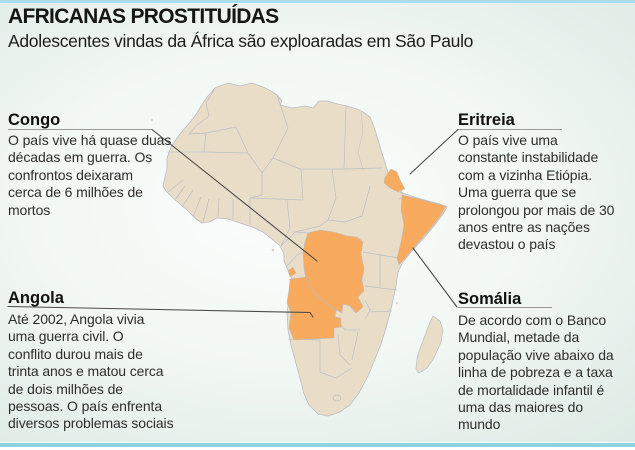 The image size is (635, 450). I want to click on angola-leader-line, so click(160, 311).